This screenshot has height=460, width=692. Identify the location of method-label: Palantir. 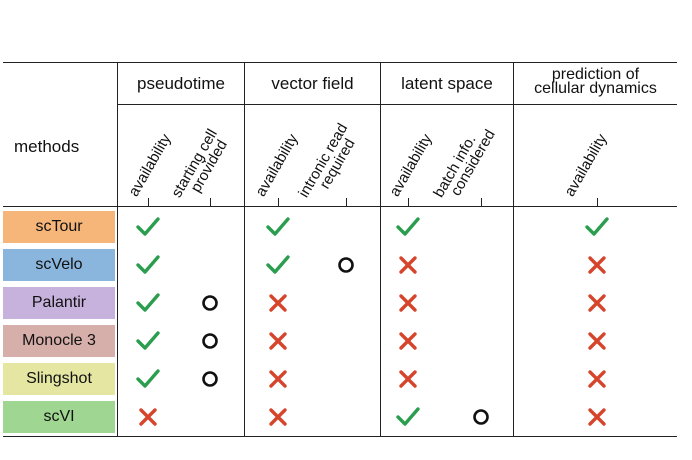
(59, 302).